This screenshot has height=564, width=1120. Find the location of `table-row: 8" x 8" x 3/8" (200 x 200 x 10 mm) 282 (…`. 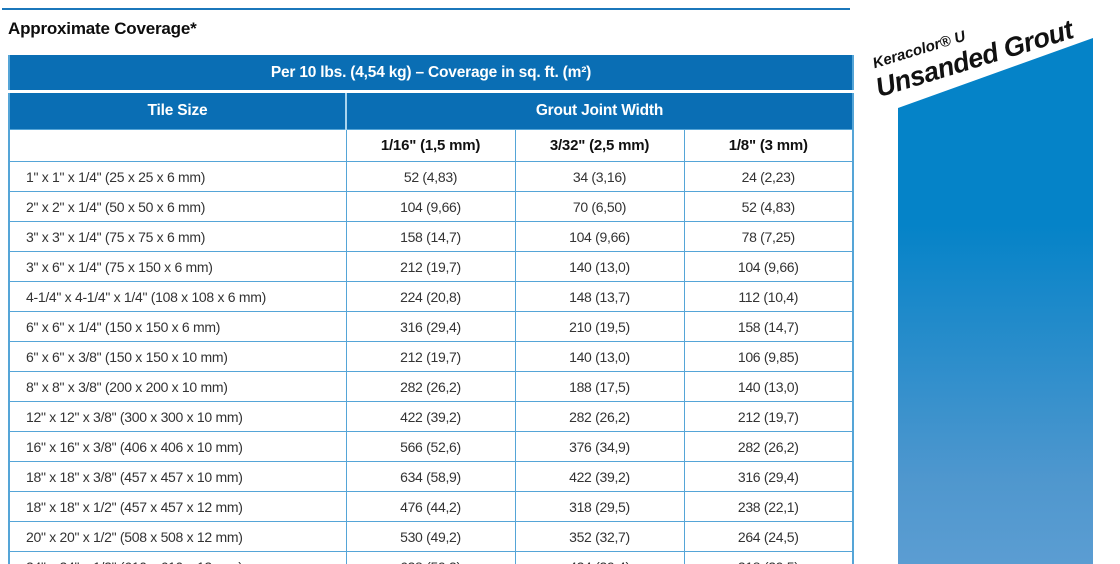

table-row: 8" x 8" x 3/8" (200 x 200 x 10 mm) 282 (… is located at coordinates (431, 386).